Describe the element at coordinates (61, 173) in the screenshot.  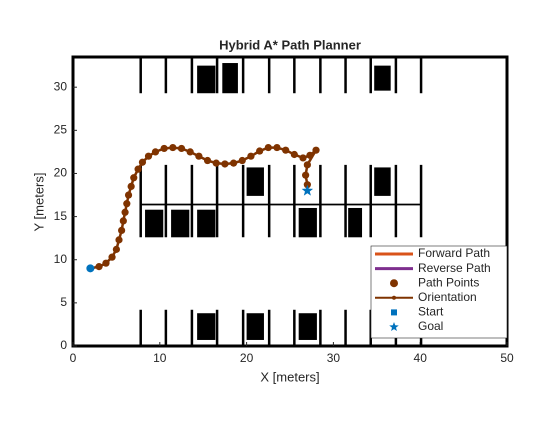
I see `y-tick-label: 20` at that location.